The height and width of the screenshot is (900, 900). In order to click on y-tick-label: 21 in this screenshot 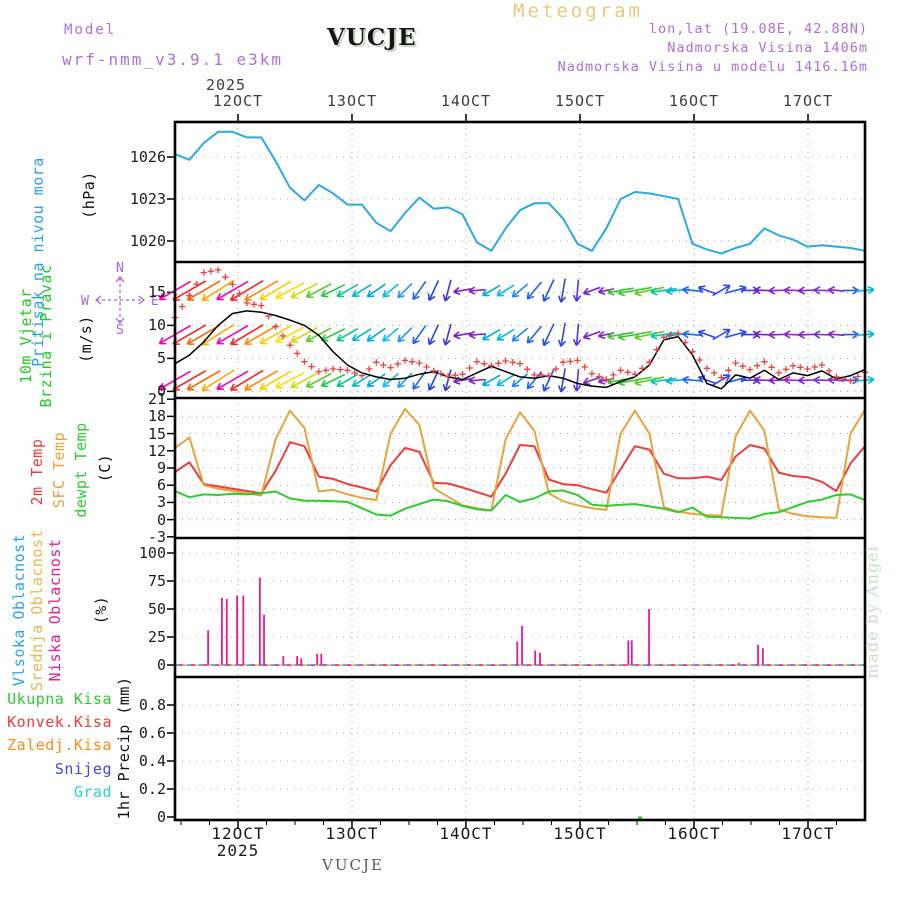, I will do `click(156, 399)`.